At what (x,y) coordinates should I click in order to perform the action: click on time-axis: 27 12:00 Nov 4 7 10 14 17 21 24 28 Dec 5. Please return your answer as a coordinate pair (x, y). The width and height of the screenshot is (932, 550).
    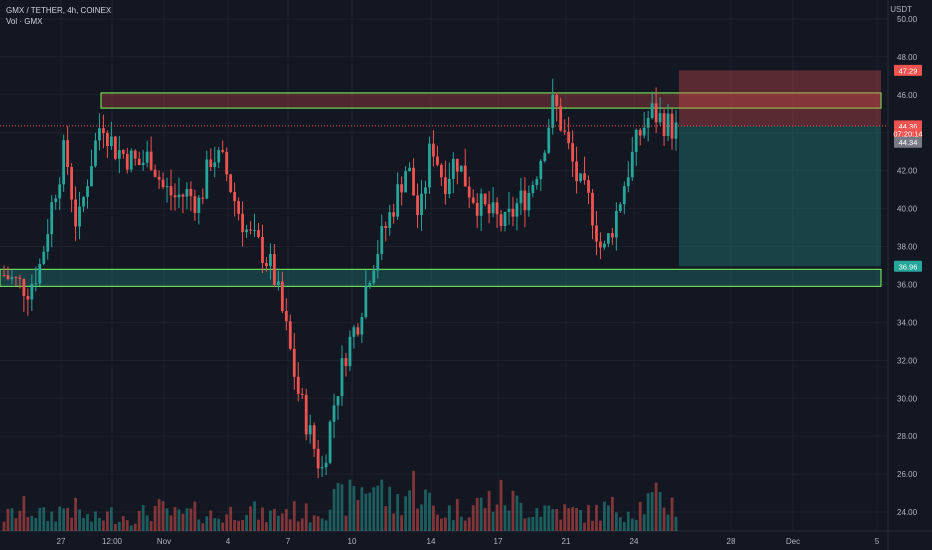
    Looking at the image, I should click on (468, 541).